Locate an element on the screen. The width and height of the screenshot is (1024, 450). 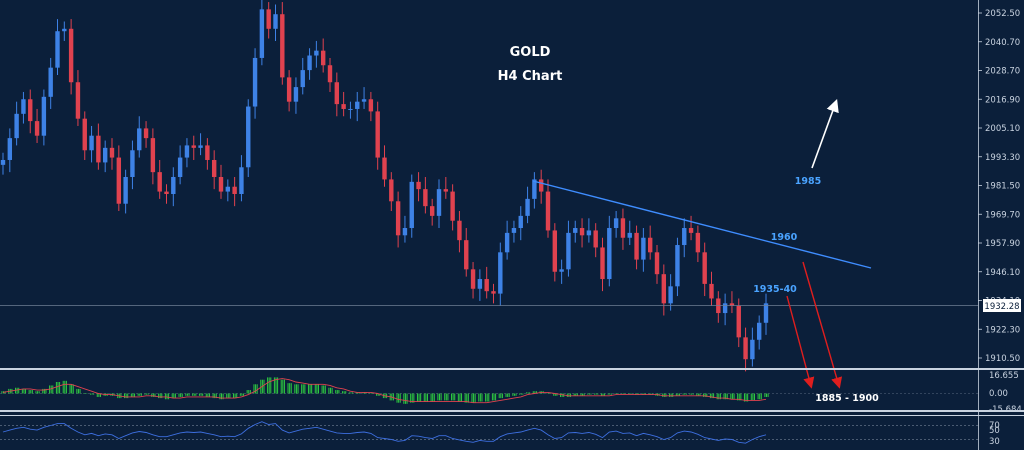
rsi-tick-label: 50 is located at coordinates (994, 431).